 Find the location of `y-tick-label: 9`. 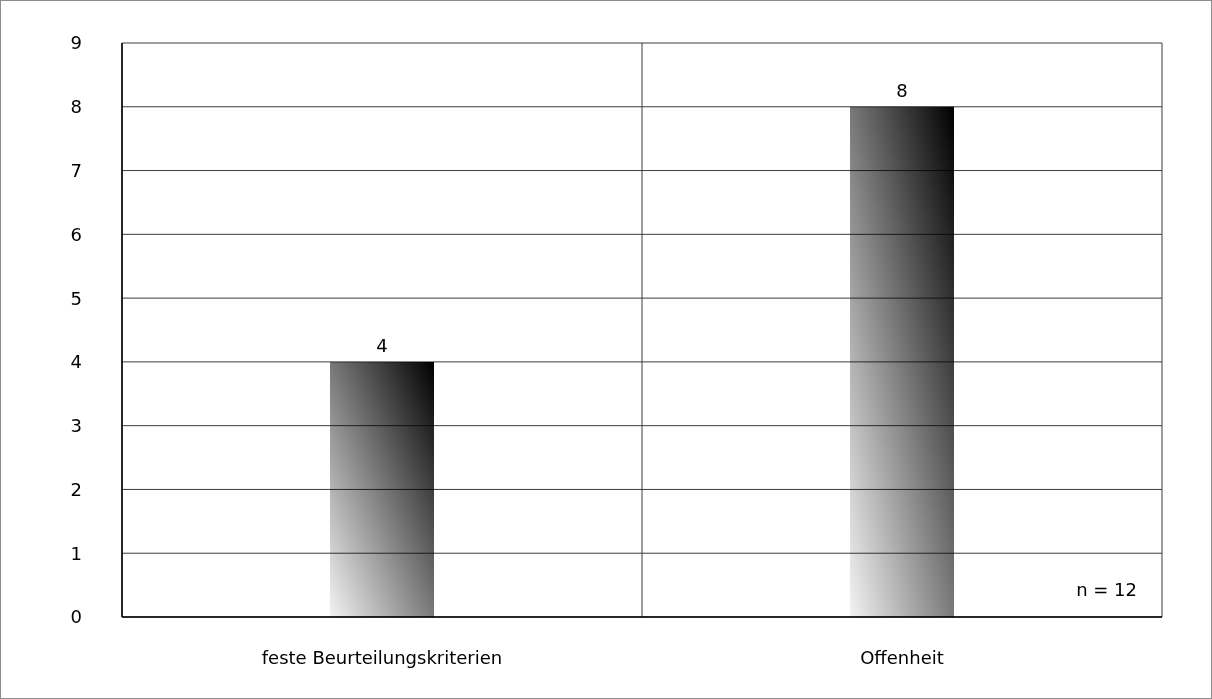

y-tick-label: 9 is located at coordinates (76, 43).